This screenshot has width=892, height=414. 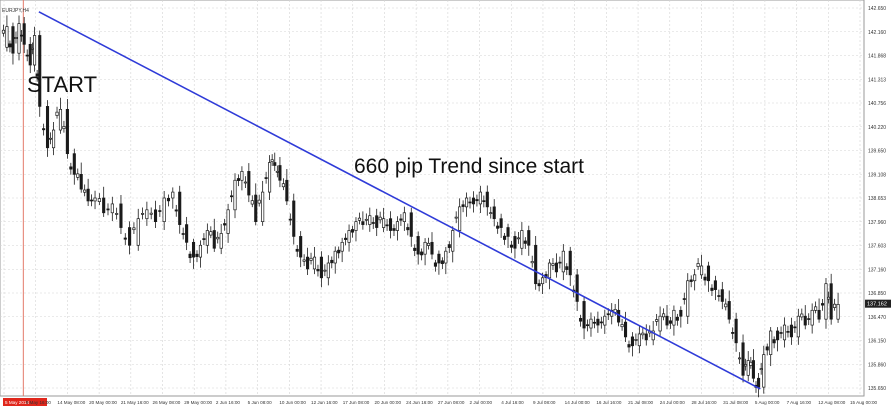 I want to click on x-tick-label: 17 Jun 08:00, so click(x=356, y=402).